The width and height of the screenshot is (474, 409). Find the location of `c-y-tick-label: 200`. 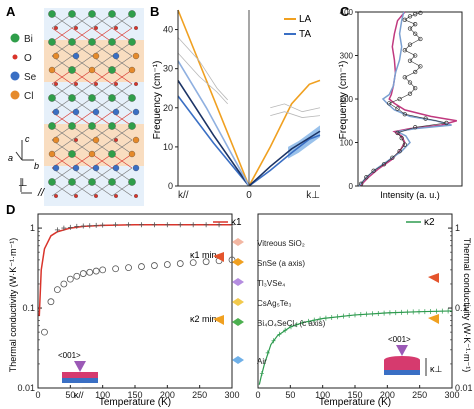

c-y-tick-label: 200 is located at coordinates (347, 99).